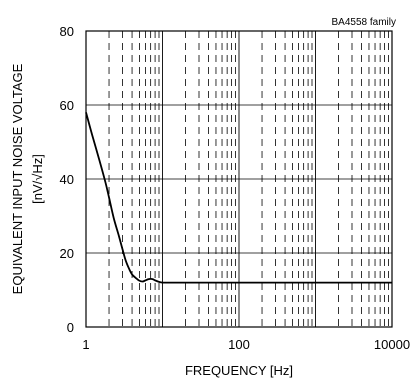 The width and height of the screenshot is (417, 381). What do you see at coordinates (67, 253) in the screenshot?
I see `y-tick-label: 20` at bounding box center [67, 253].